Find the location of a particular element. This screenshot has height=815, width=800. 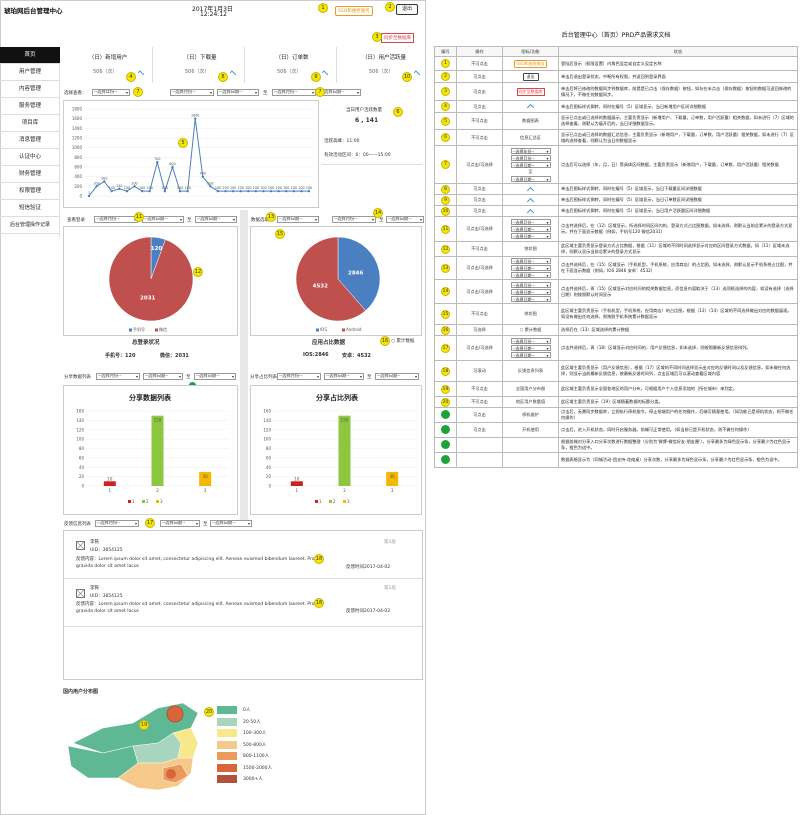

legend-label: 3000+人 is located at coordinates (253, 779).